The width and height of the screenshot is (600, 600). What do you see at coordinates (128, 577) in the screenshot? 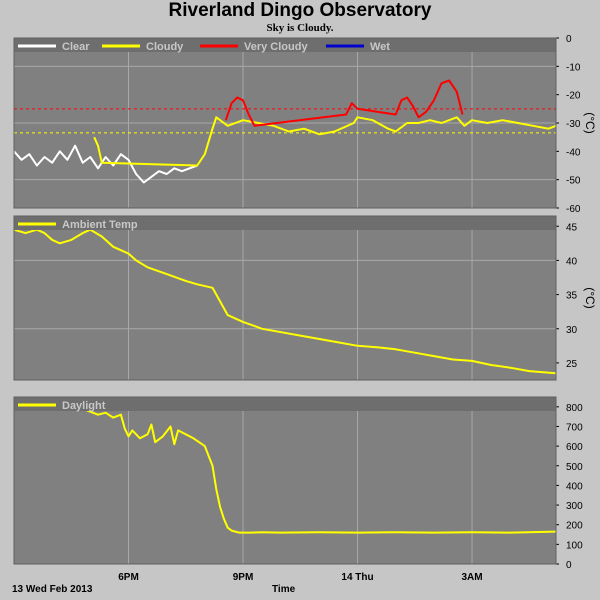
I see `x-tick-label: 6PM` at bounding box center [128, 577].